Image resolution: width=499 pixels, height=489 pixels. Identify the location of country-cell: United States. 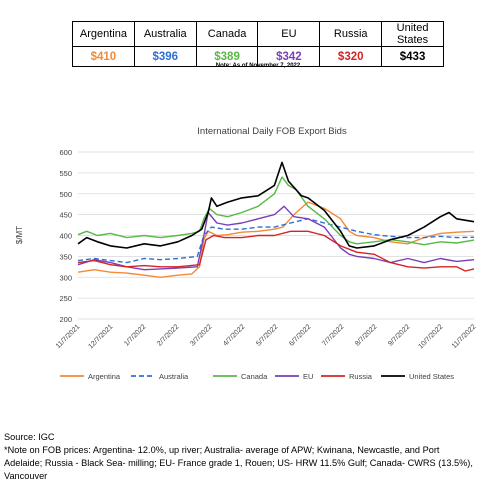
(412, 34).